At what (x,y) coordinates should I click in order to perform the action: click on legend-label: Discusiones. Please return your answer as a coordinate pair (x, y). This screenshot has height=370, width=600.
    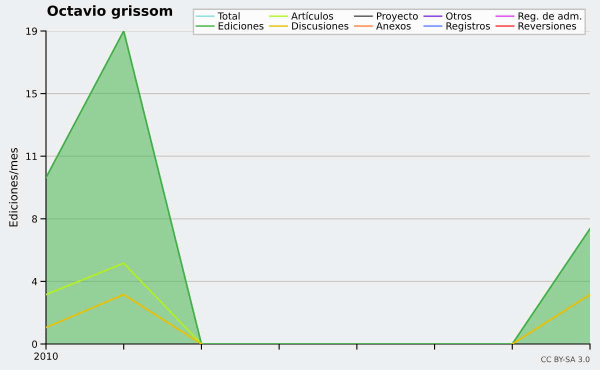
    Looking at the image, I should click on (320, 26).